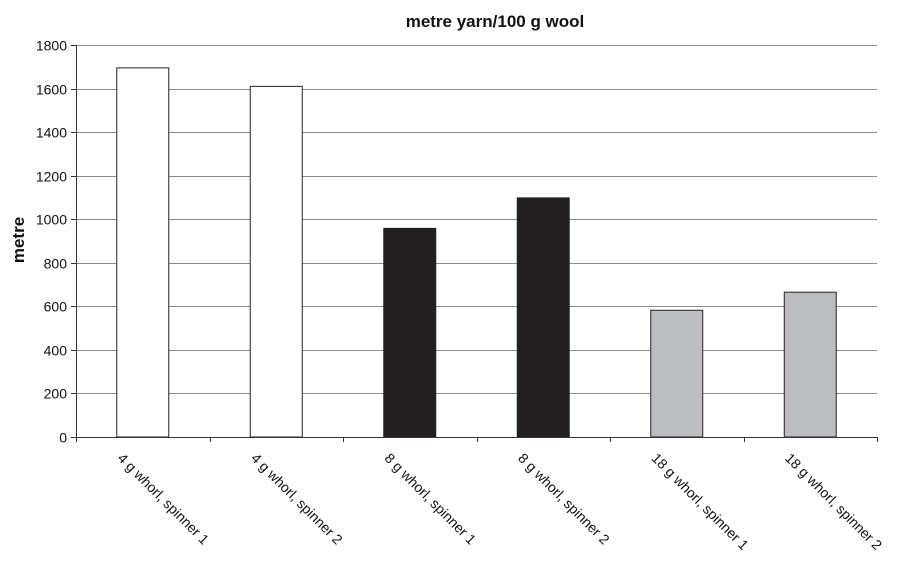 The width and height of the screenshot is (921, 566). I want to click on x-tick-label: 8 g whorl, spinner 2, so click(564, 499).